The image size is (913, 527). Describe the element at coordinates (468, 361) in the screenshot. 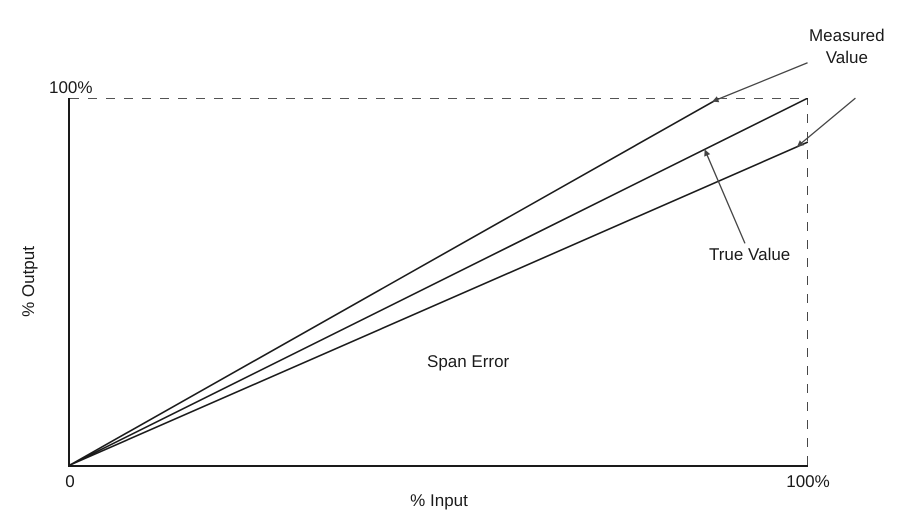

I see `annotation: Span Error` at that location.